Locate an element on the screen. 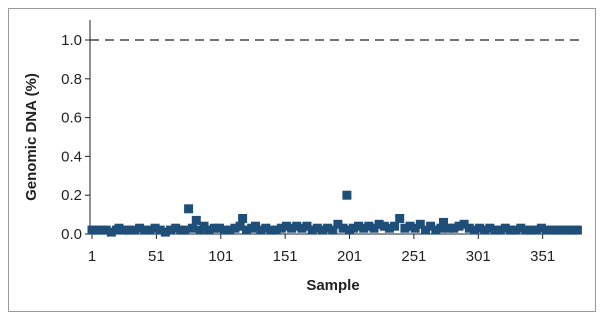 Image resolution: width=604 pixels, height=325 pixels. x-tick-label: 251 is located at coordinates (413, 256).